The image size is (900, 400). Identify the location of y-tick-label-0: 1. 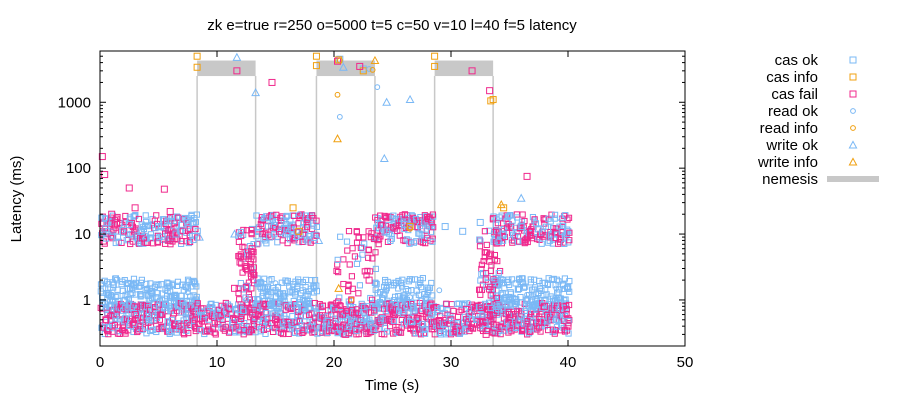
(87, 300).